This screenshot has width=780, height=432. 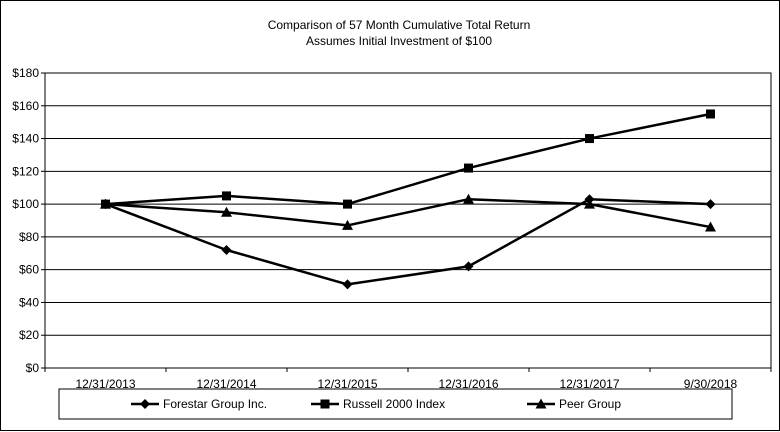 I want to click on y-tick-label: $120, so click(x=25, y=171).